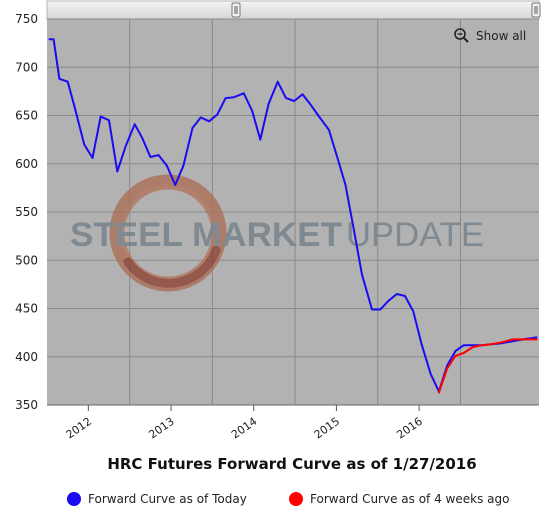 The width and height of the screenshot is (560, 516). What do you see at coordinates (461, 35) in the screenshot?
I see `zoom-out-icon` at bounding box center [461, 35].